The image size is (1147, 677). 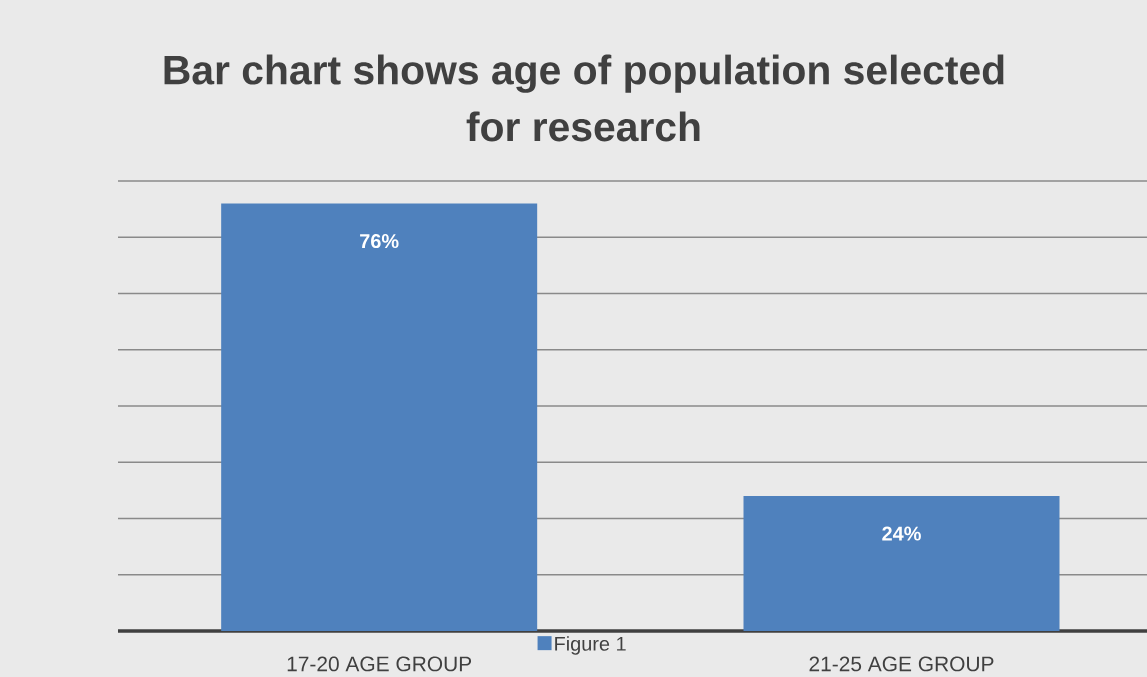 I want to click on data-label: 24%, so click(x=901, y=533).